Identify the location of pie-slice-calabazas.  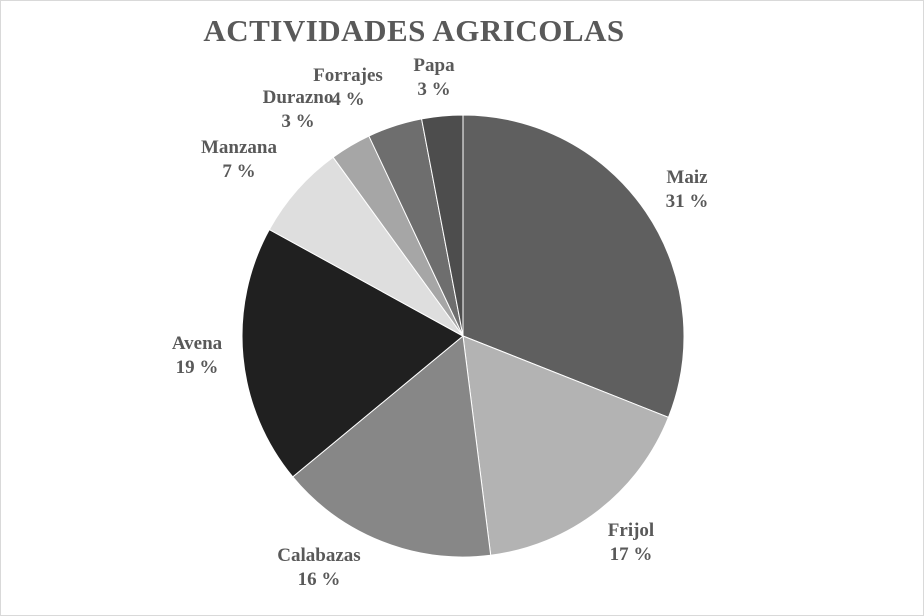
(392, 446).